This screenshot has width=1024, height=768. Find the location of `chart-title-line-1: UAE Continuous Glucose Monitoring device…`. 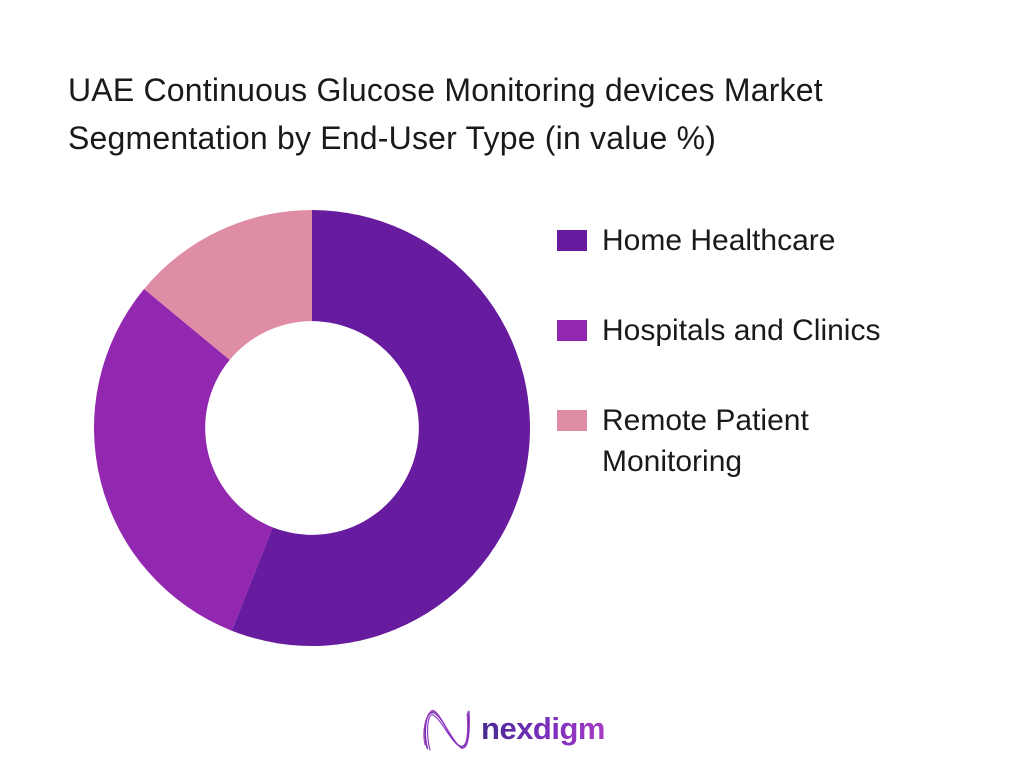

chart-title-line-1: UAE Continuous Glucose Monitoring device… is located at coordinates (445, 90).